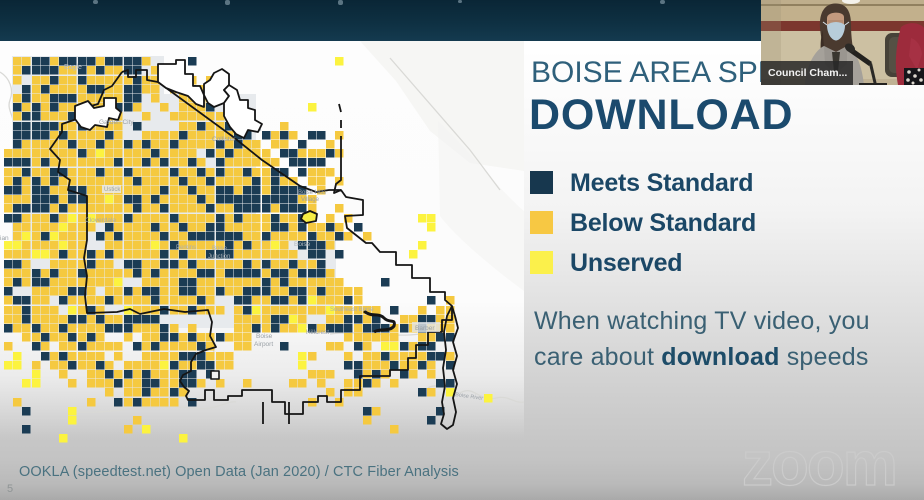 This screenshot has height=500, width=924. I want to click on svg-text: Cloverdale, so click(100, 220).